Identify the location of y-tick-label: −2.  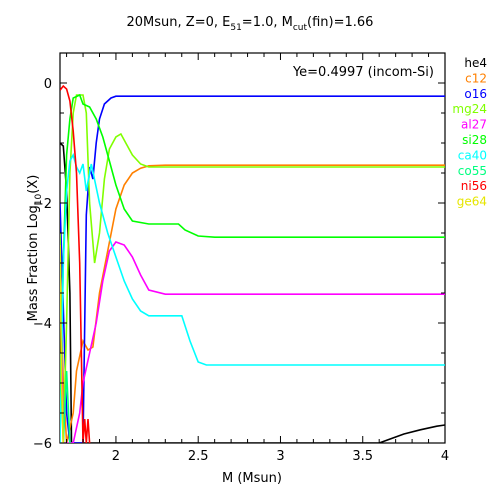
(42, 204).